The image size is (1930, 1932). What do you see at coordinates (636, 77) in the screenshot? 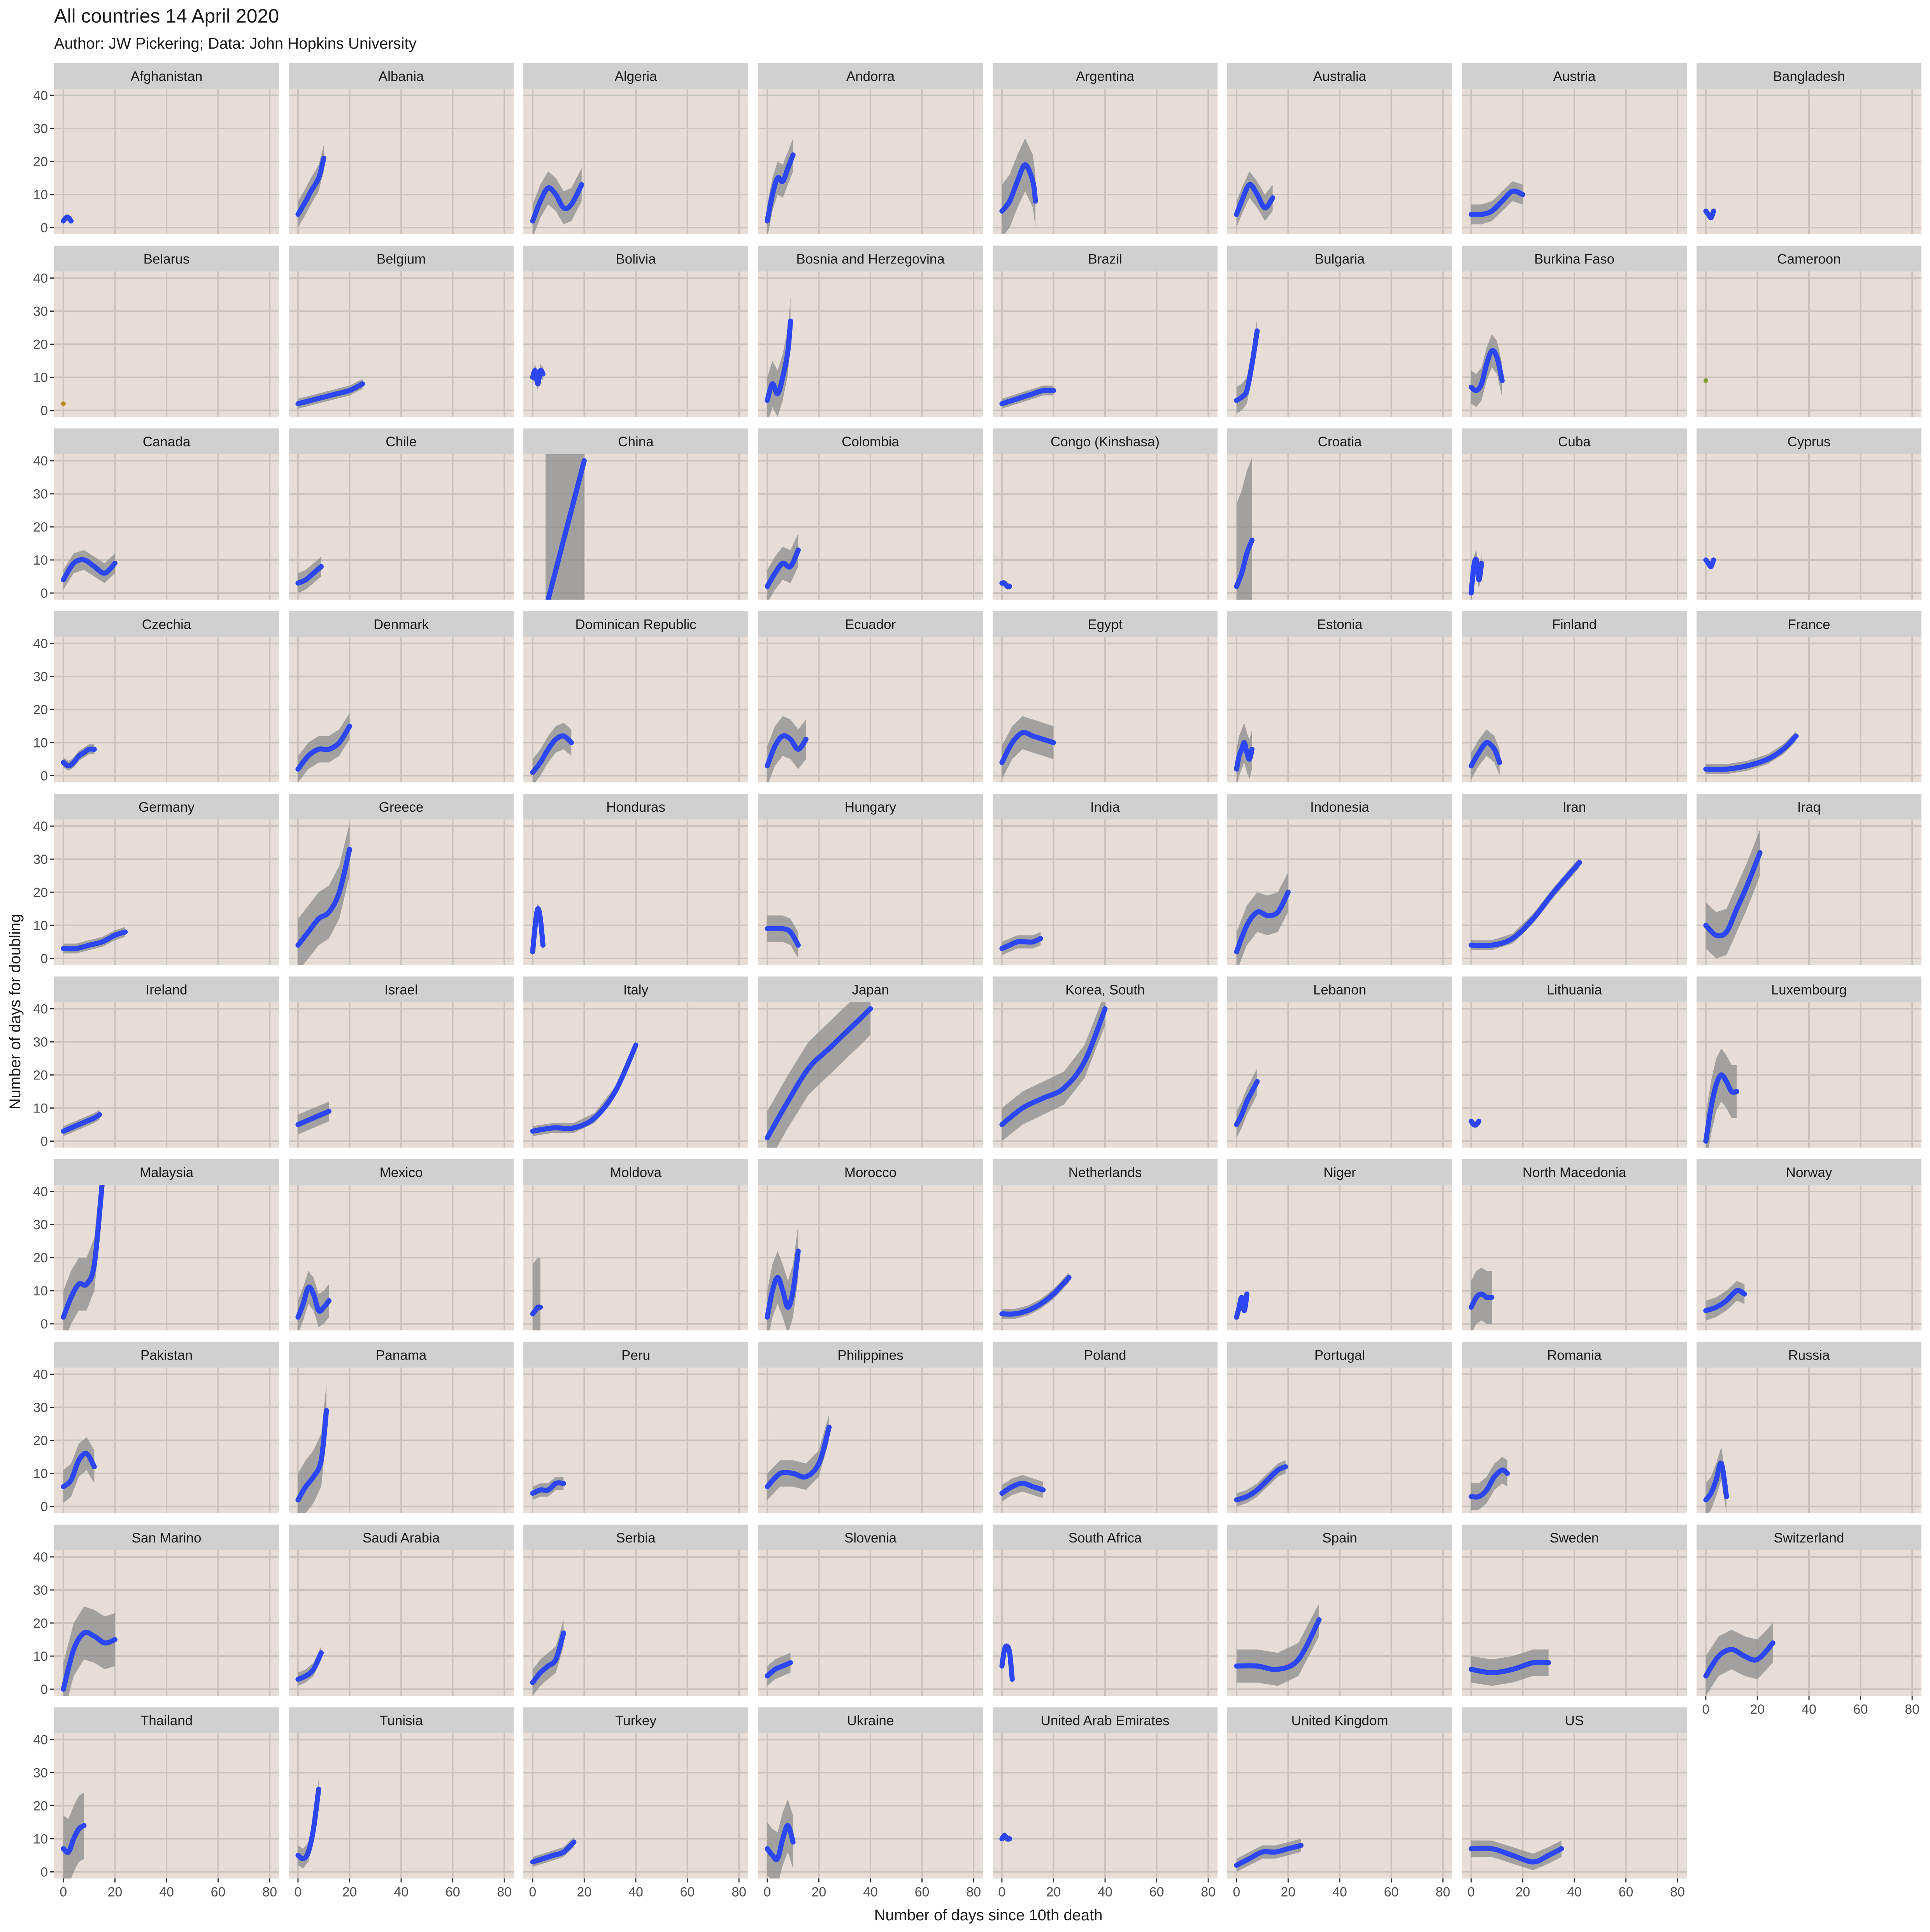
I see `facet-label: Algeria` at bounding box center [636, 77].